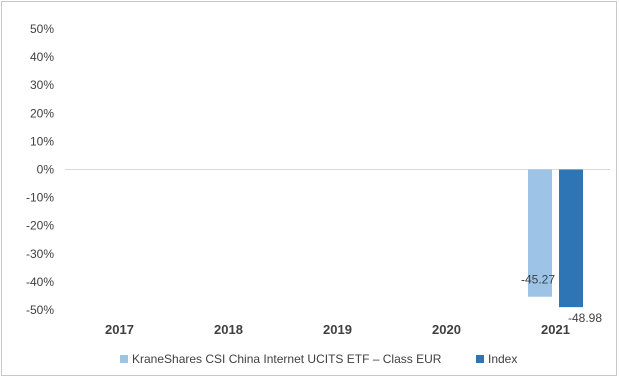 This screenshot has width=619, height=378. I want to click on x-tick-label: 2020, so click(446, 329).